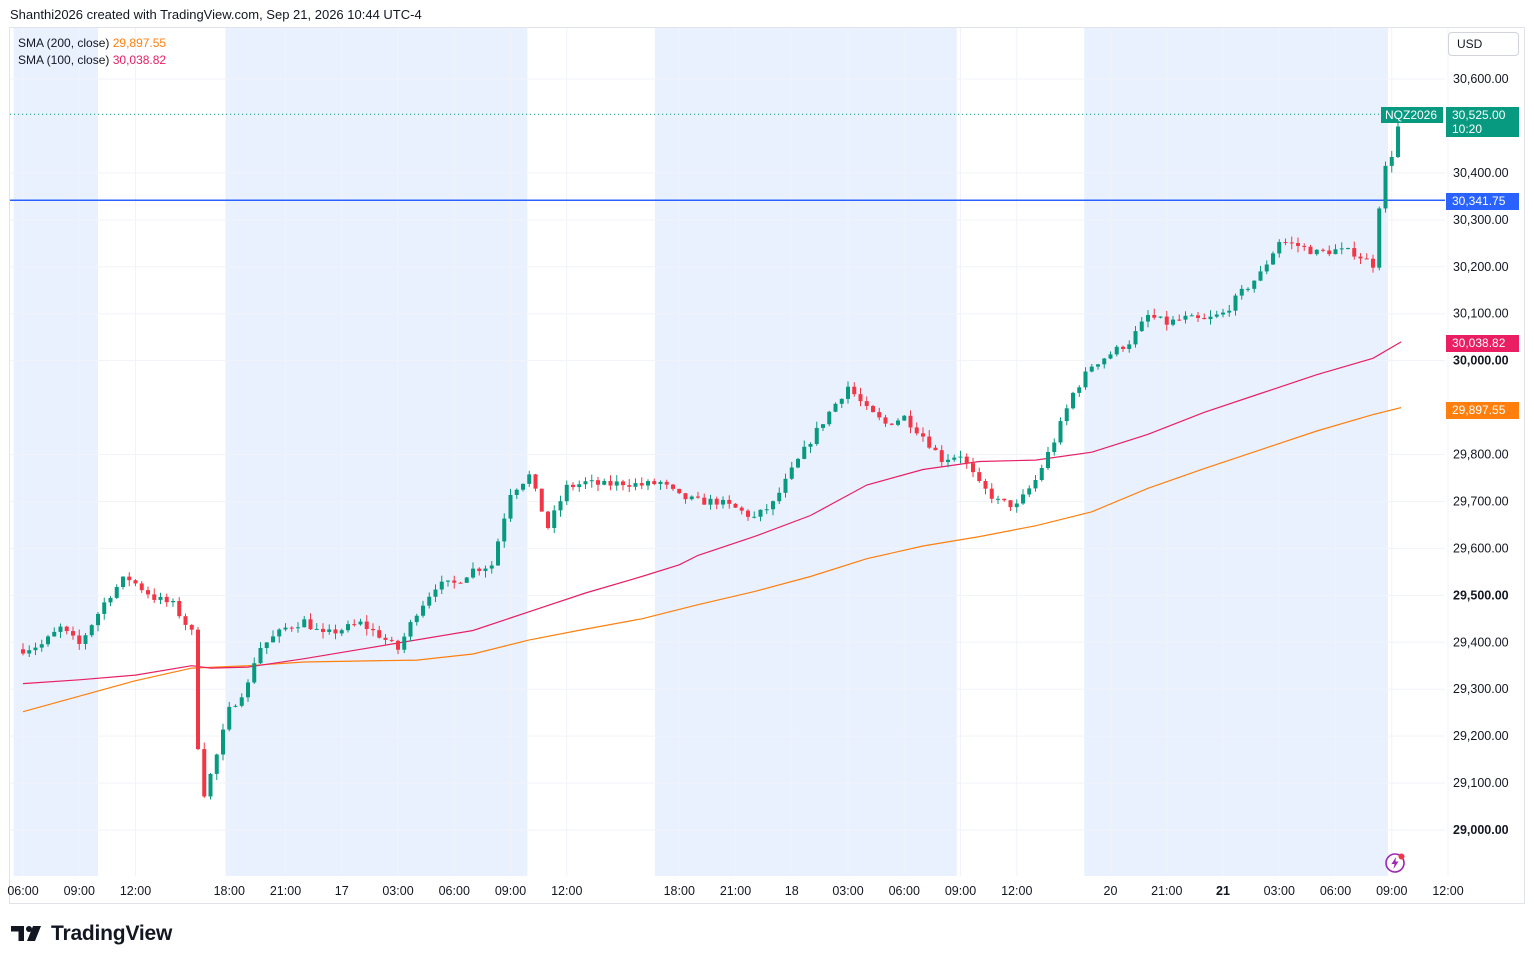  Describe the element at coordinates (1467, 129) in the screenshot. I see `countdown-value: 10:20` at that location.